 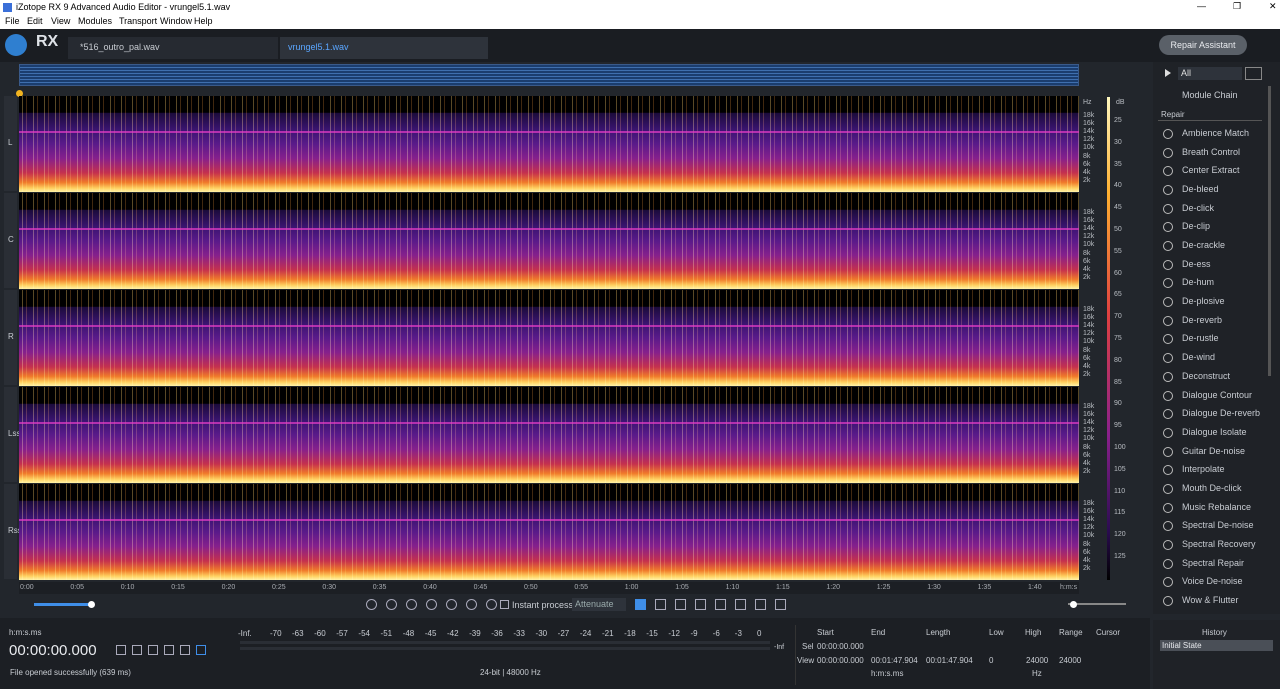 What do you see at coordinates (1212, 487) in the screenshot?
I see `module-item: Mouth De-click` at bounding box center [1212, 487].